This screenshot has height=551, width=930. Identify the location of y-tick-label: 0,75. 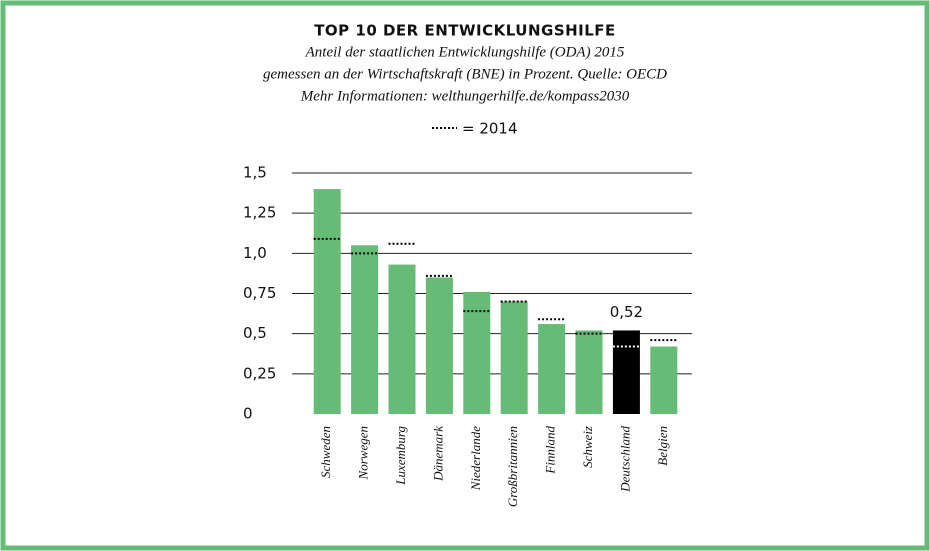
(259, 293).